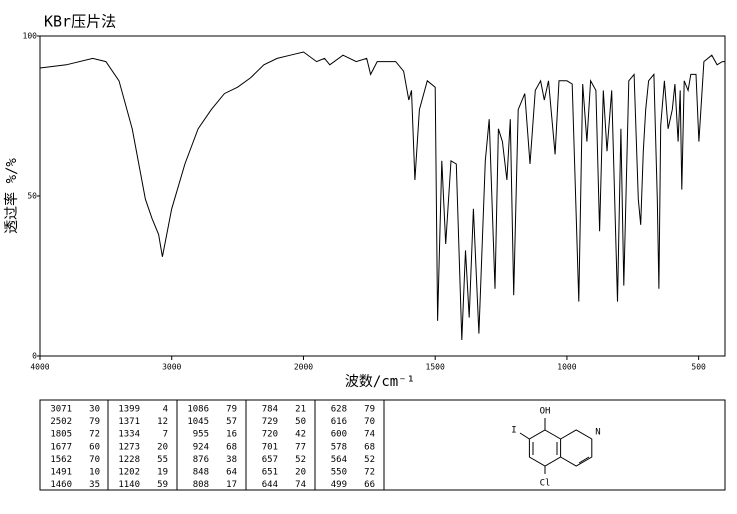  Describe the element at coordinates (30, 36) in the screenshot. I see `y-tick-label: 100` at that location.